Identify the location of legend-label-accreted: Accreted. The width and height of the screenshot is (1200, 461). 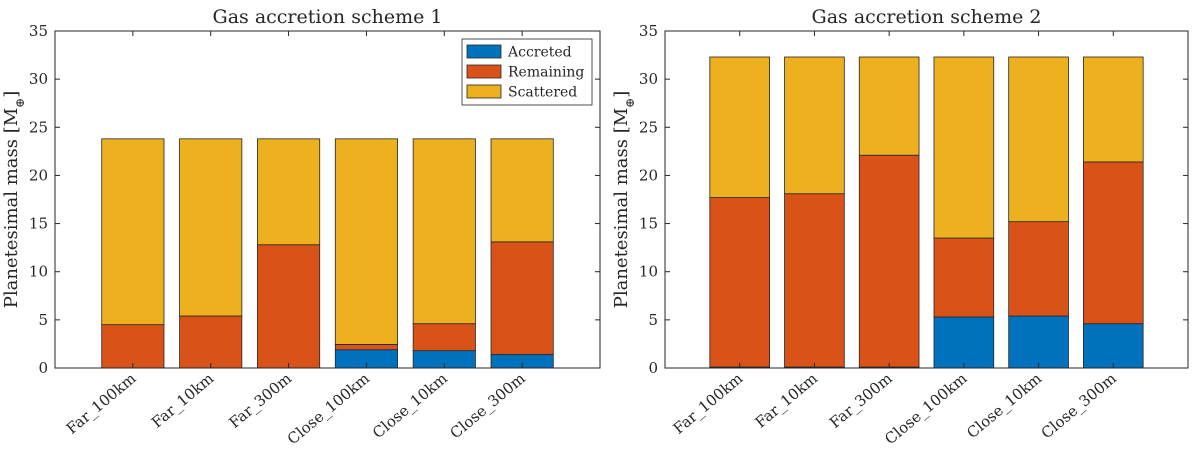
(539, 53).